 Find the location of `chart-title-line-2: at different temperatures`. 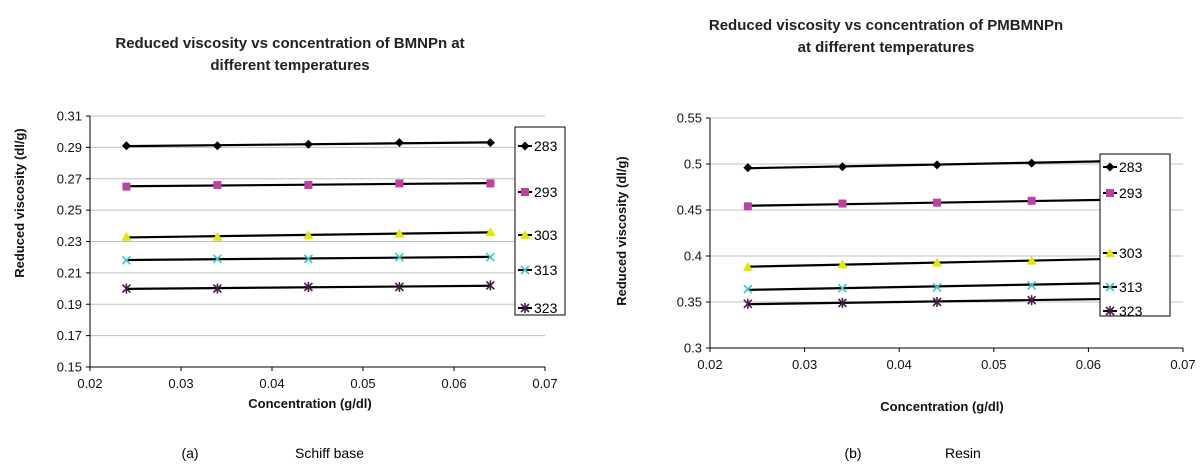

chart-title-line-2: at different temperatures is located at coordinates (886, 47).